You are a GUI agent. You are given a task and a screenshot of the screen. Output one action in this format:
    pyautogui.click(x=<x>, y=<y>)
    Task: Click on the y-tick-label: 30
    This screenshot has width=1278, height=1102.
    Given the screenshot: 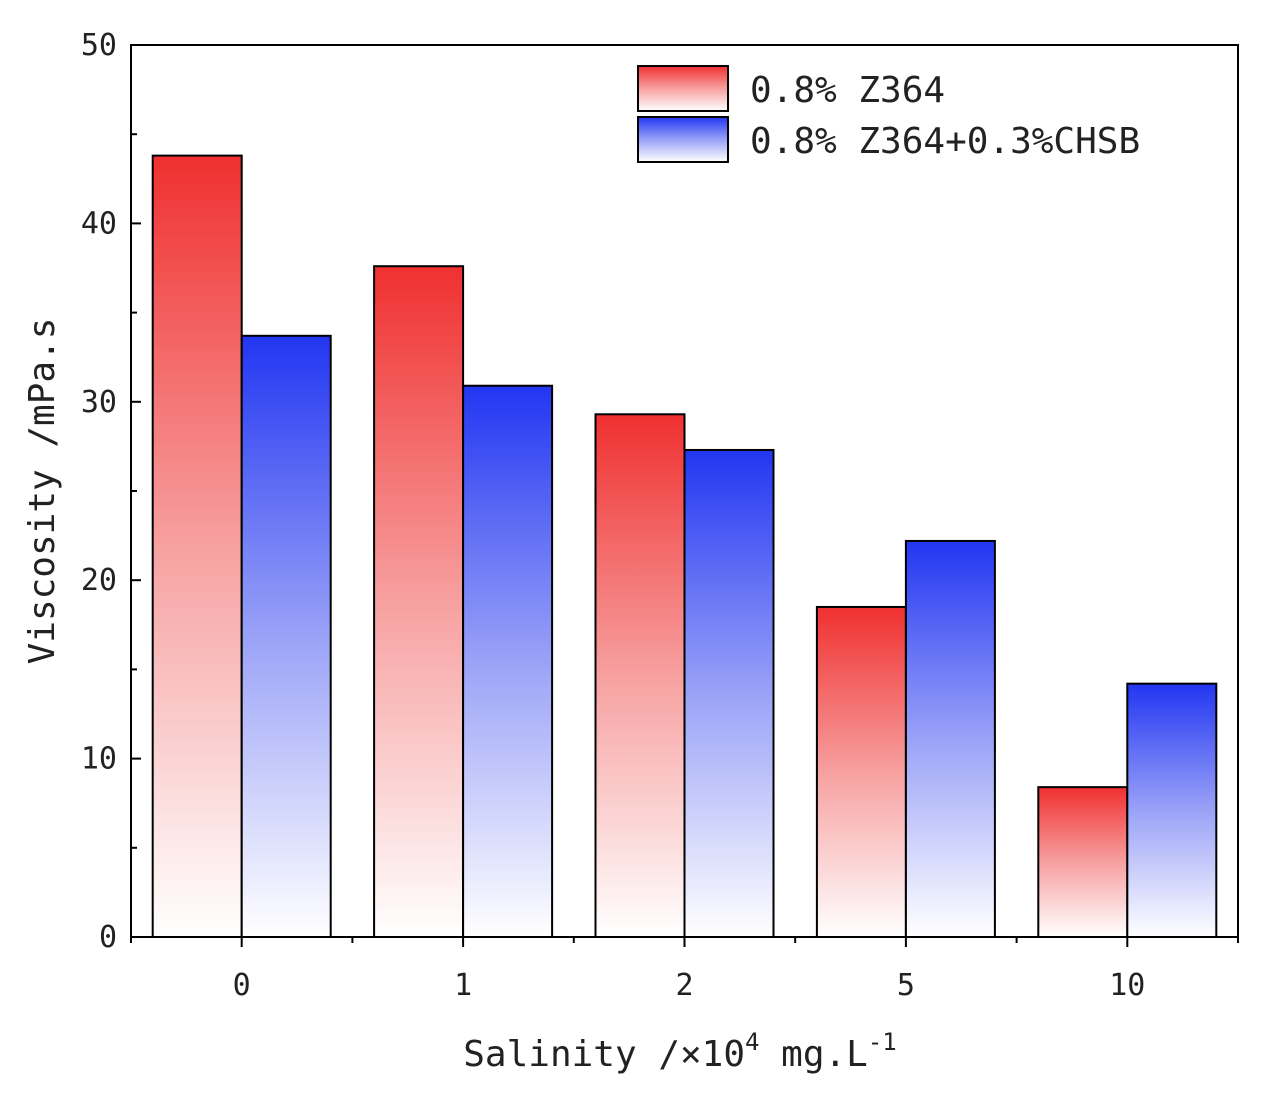 What is the action you would take?
    pyautogui.click(x=99, y=402)
    